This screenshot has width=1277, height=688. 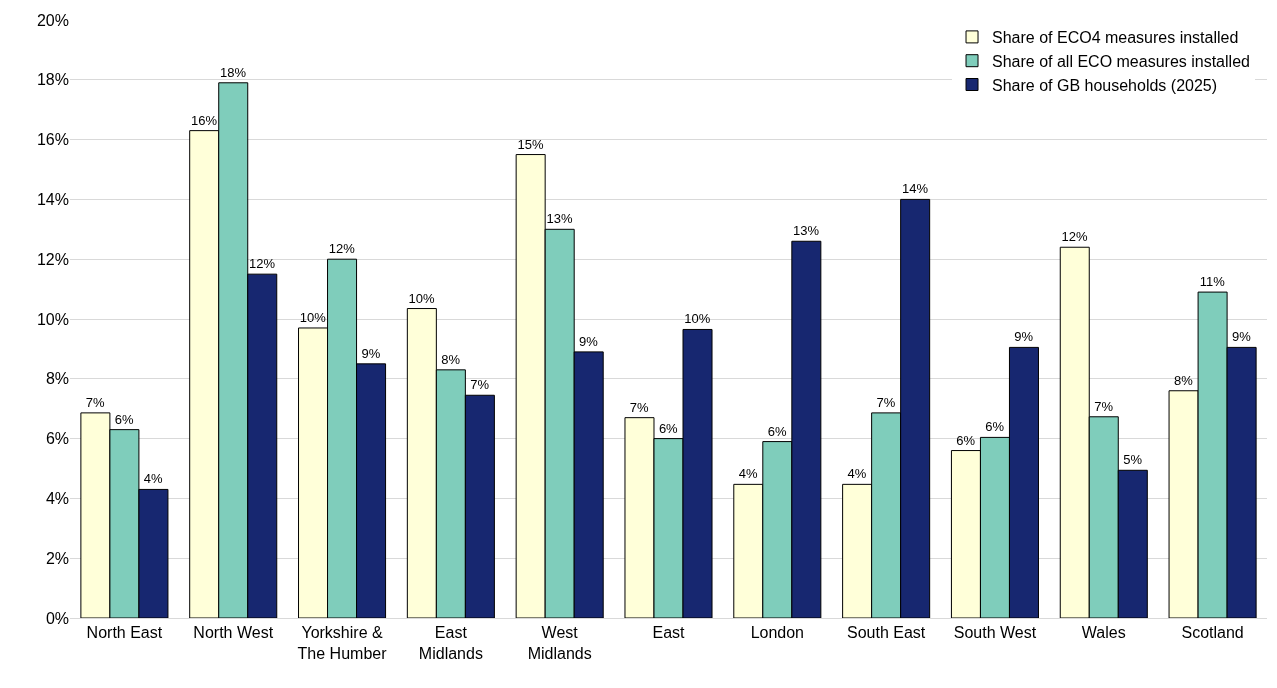 I want to click on y-tick-label: 18%, so click(x=52, y=80).